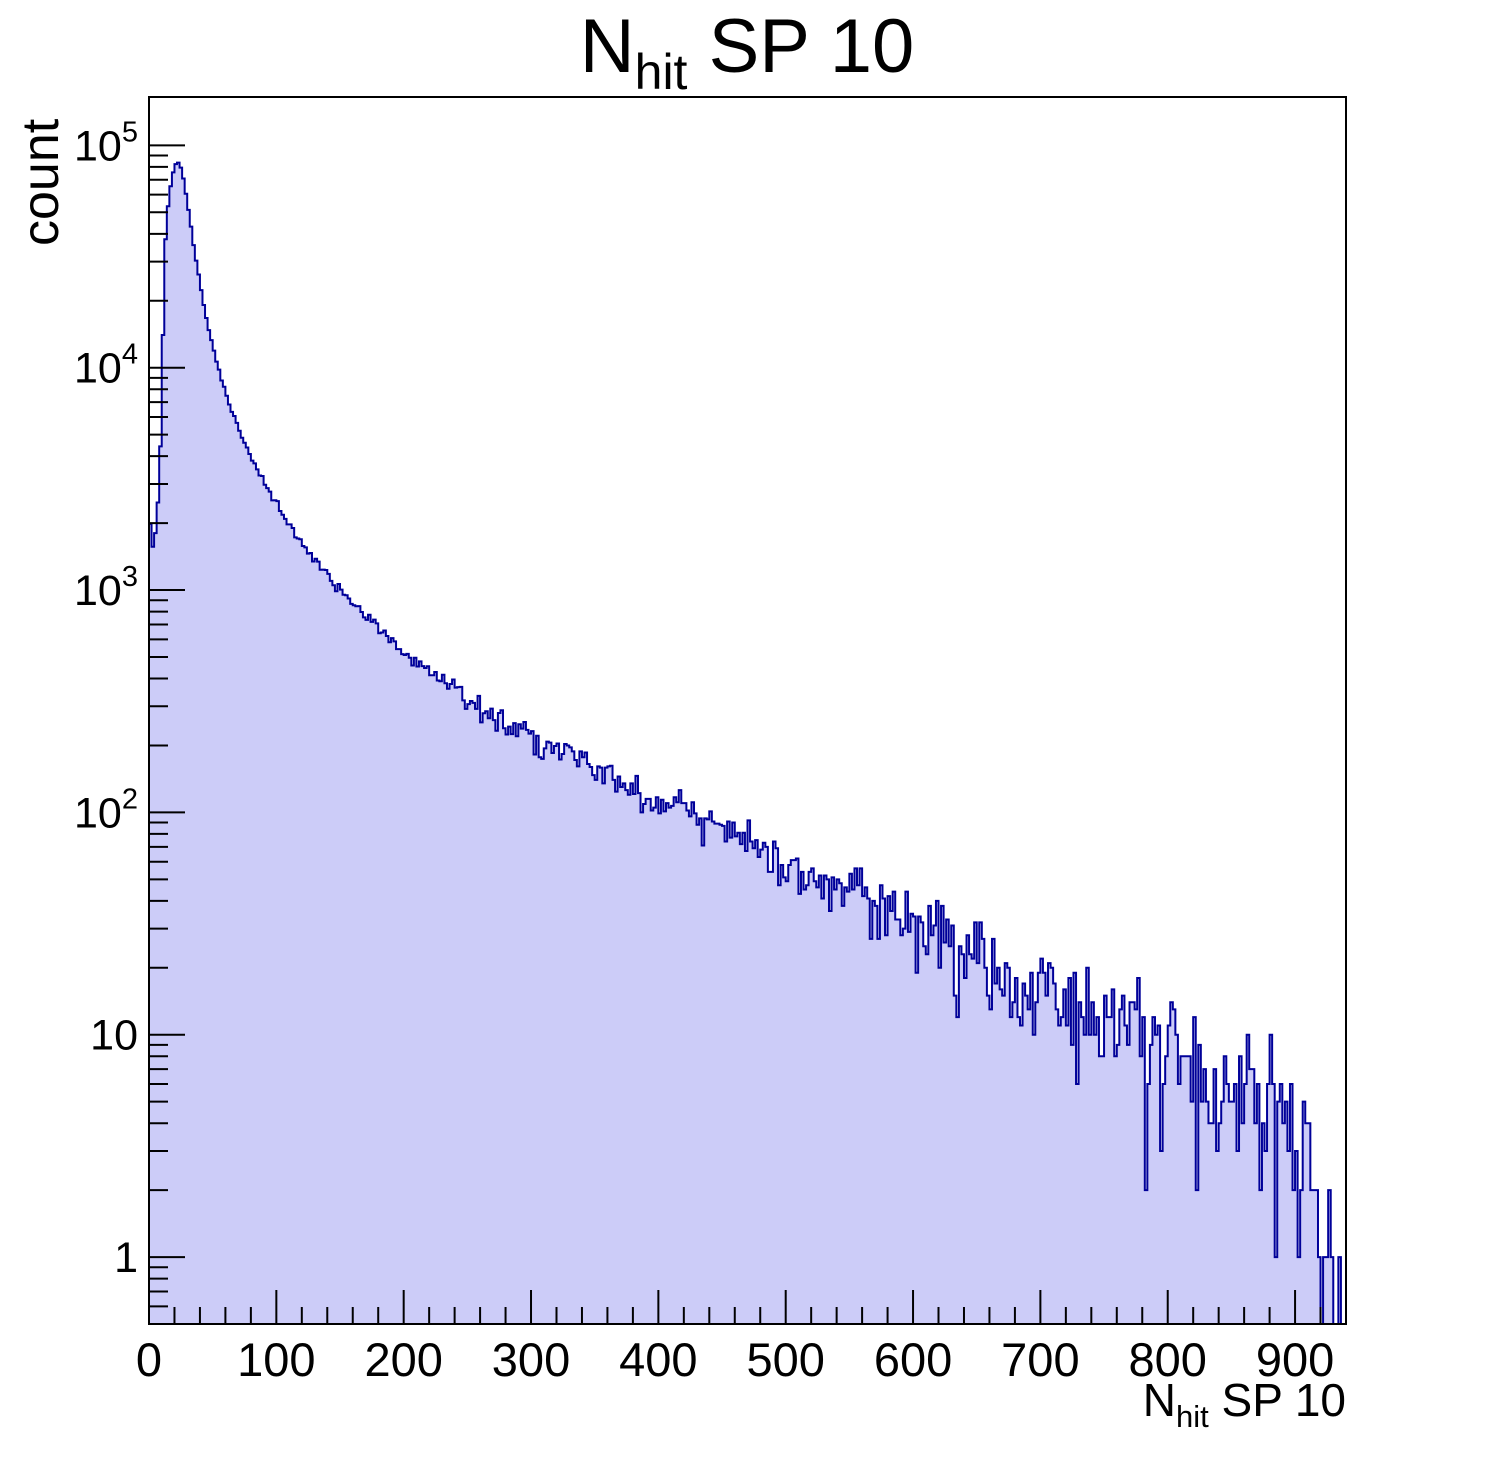 The width and height of the screenshot is (1496, 1472). I want to click on x-tick-label: 0, so click(149, 1359).